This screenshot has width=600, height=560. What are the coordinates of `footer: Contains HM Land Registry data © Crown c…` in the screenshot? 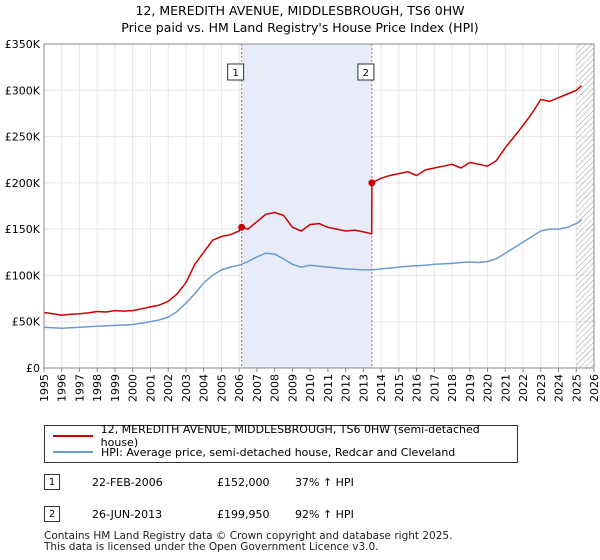 It's located at (248, 542).